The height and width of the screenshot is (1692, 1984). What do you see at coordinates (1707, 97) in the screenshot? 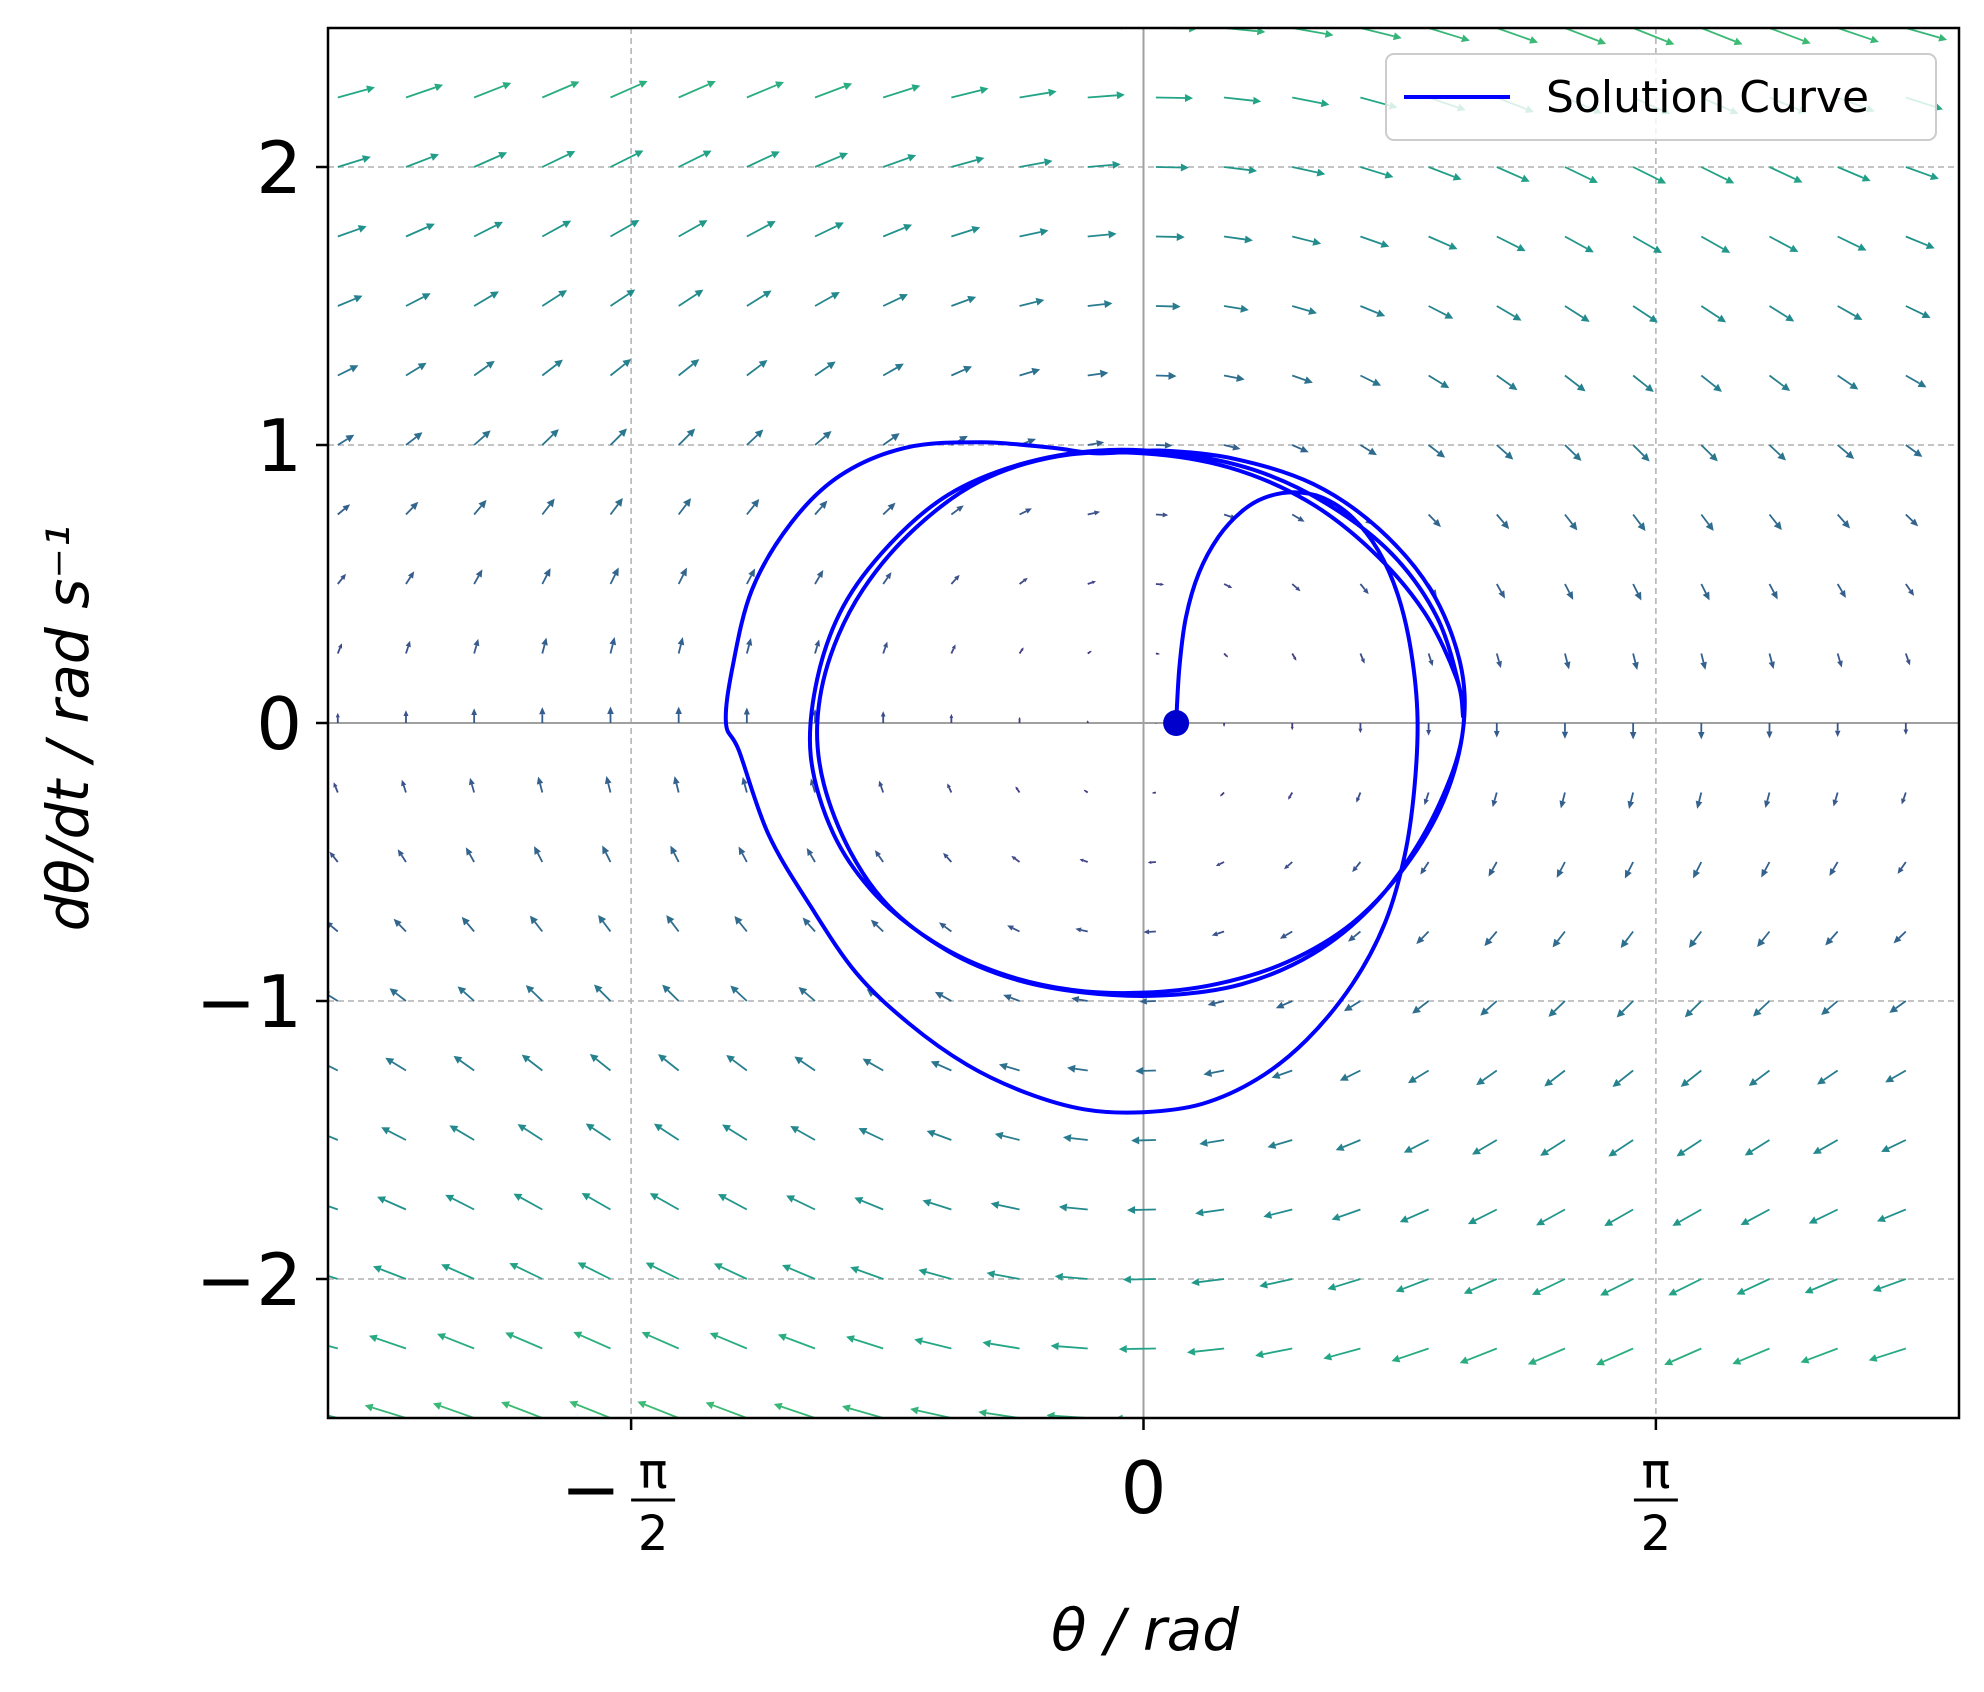
I see `legend-entry-solution-curve: Solution Curve` at bounding box center [1707, 97].